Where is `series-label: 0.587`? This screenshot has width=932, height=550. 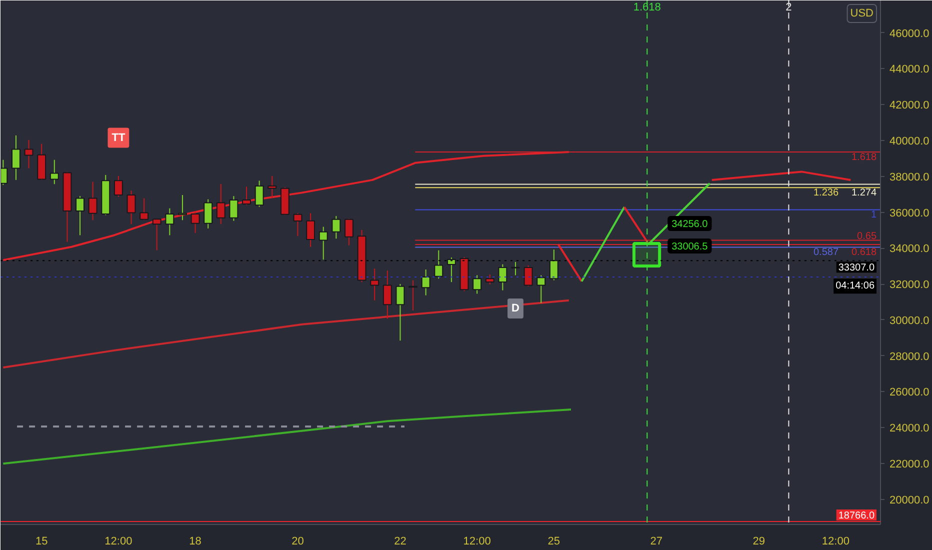 series-label: 0.587 is located at coordinates (826, 252).